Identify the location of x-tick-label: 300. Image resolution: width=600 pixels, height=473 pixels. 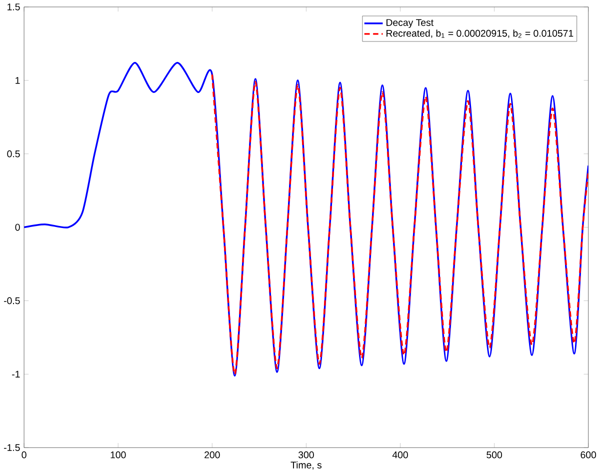
(306, 454).